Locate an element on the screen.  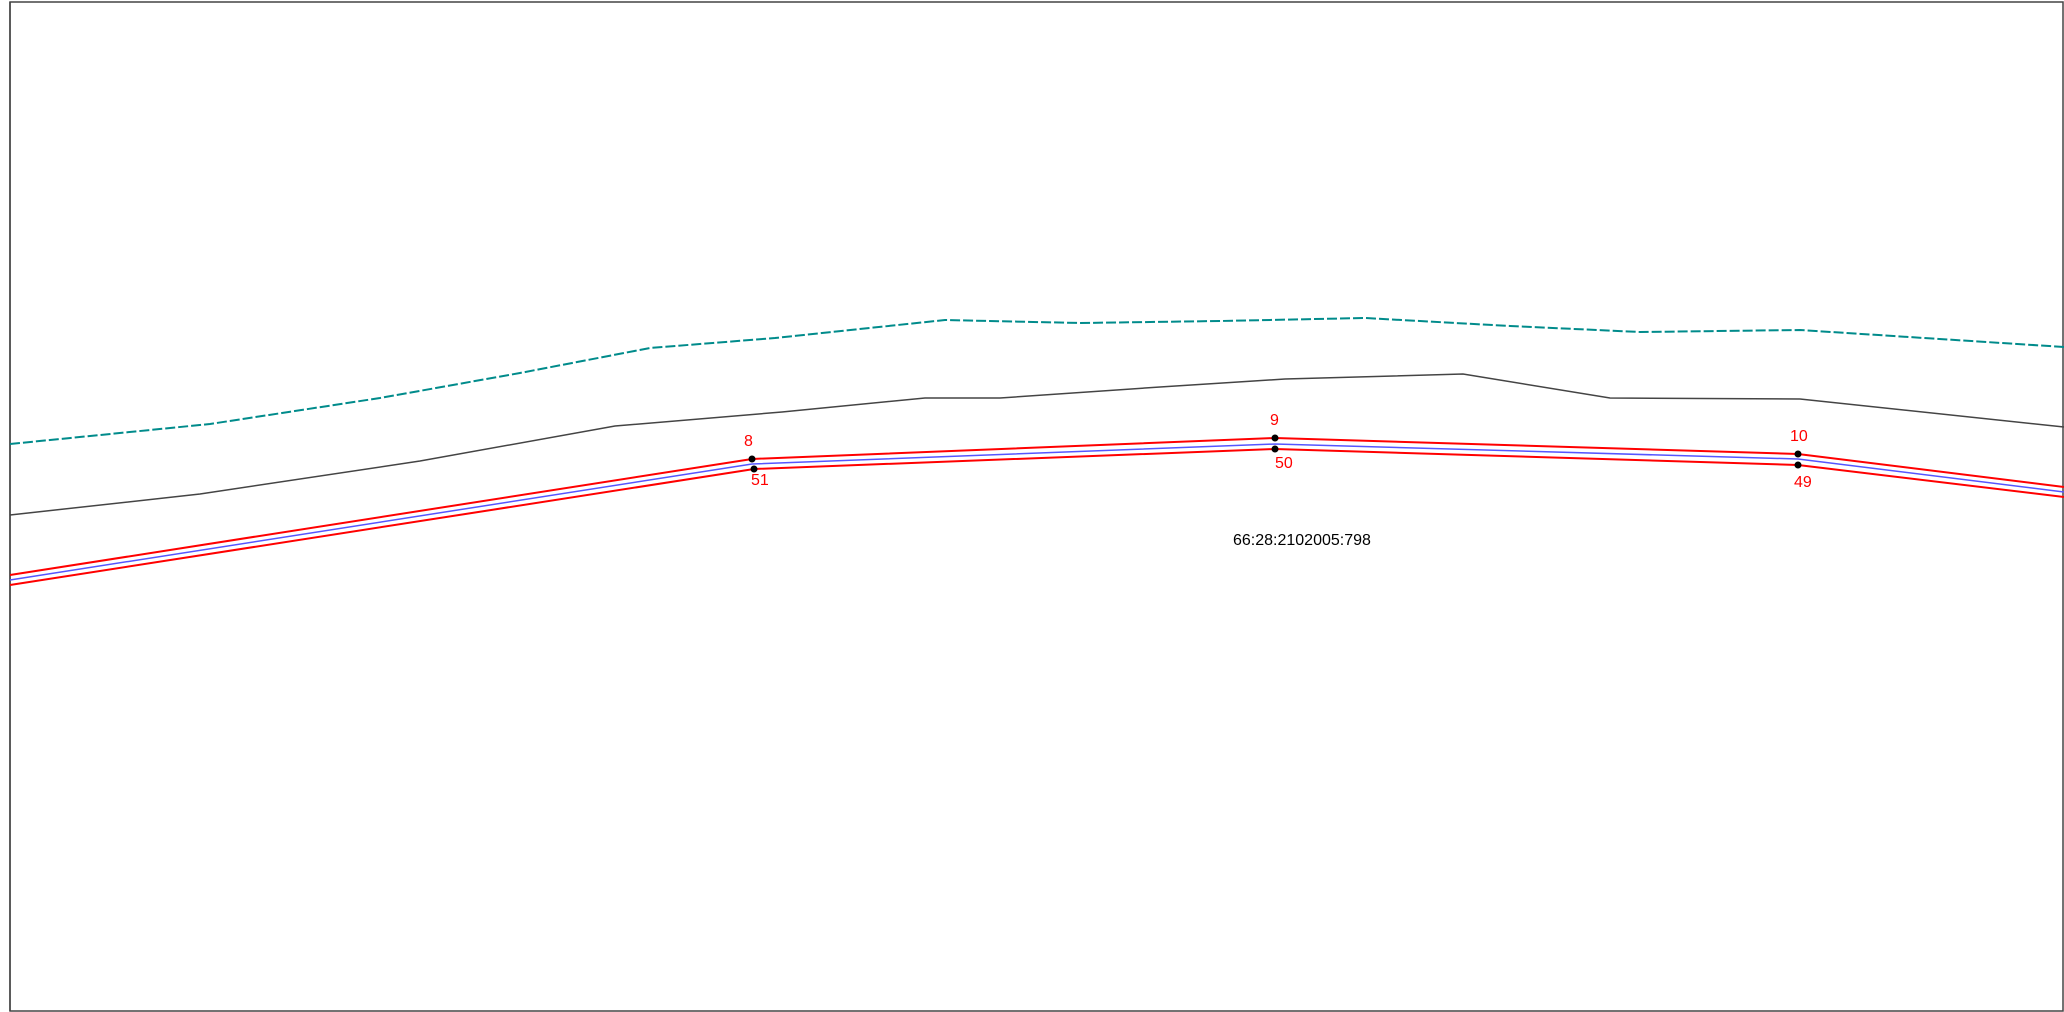
parcel-boundary-lower is located at coordinates (1036, 516).